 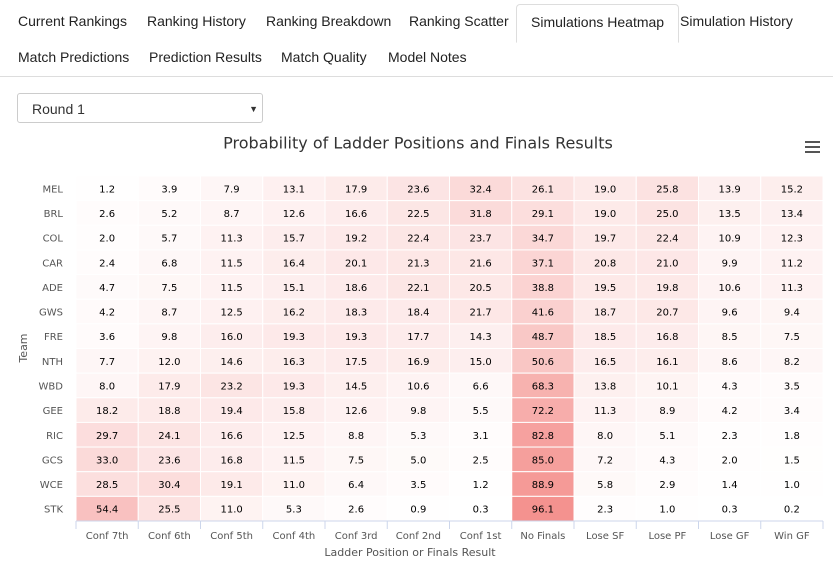 I want to click on cell-label: 31.8, so click(x=480, y=214).